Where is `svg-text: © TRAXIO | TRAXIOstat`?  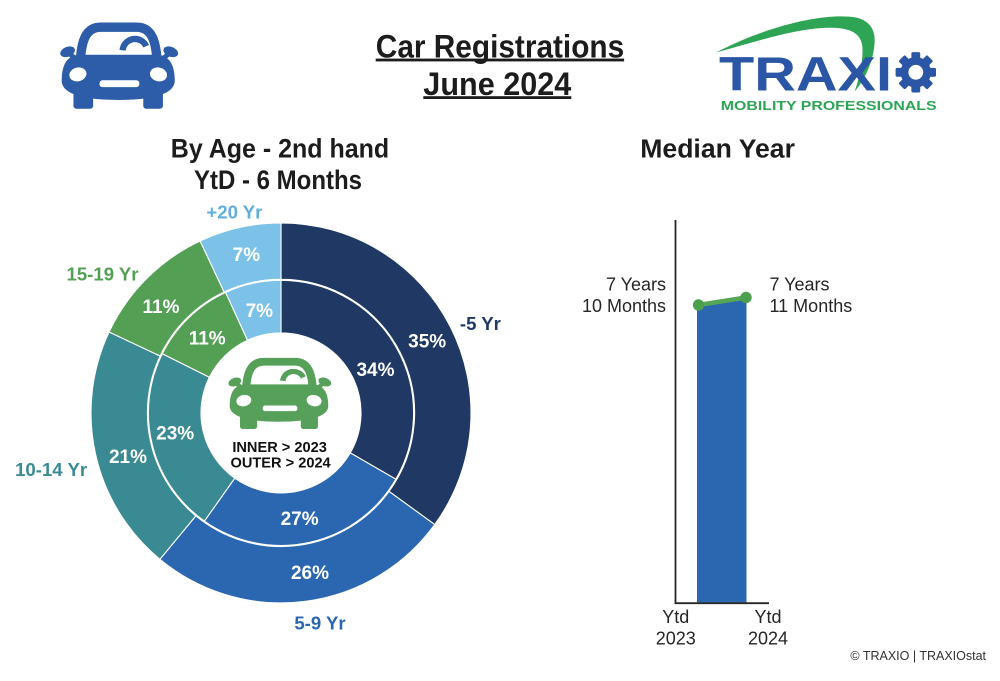 svg-text: © TRAXIO | TRAXIOstat is located at coordinates (918, 656).